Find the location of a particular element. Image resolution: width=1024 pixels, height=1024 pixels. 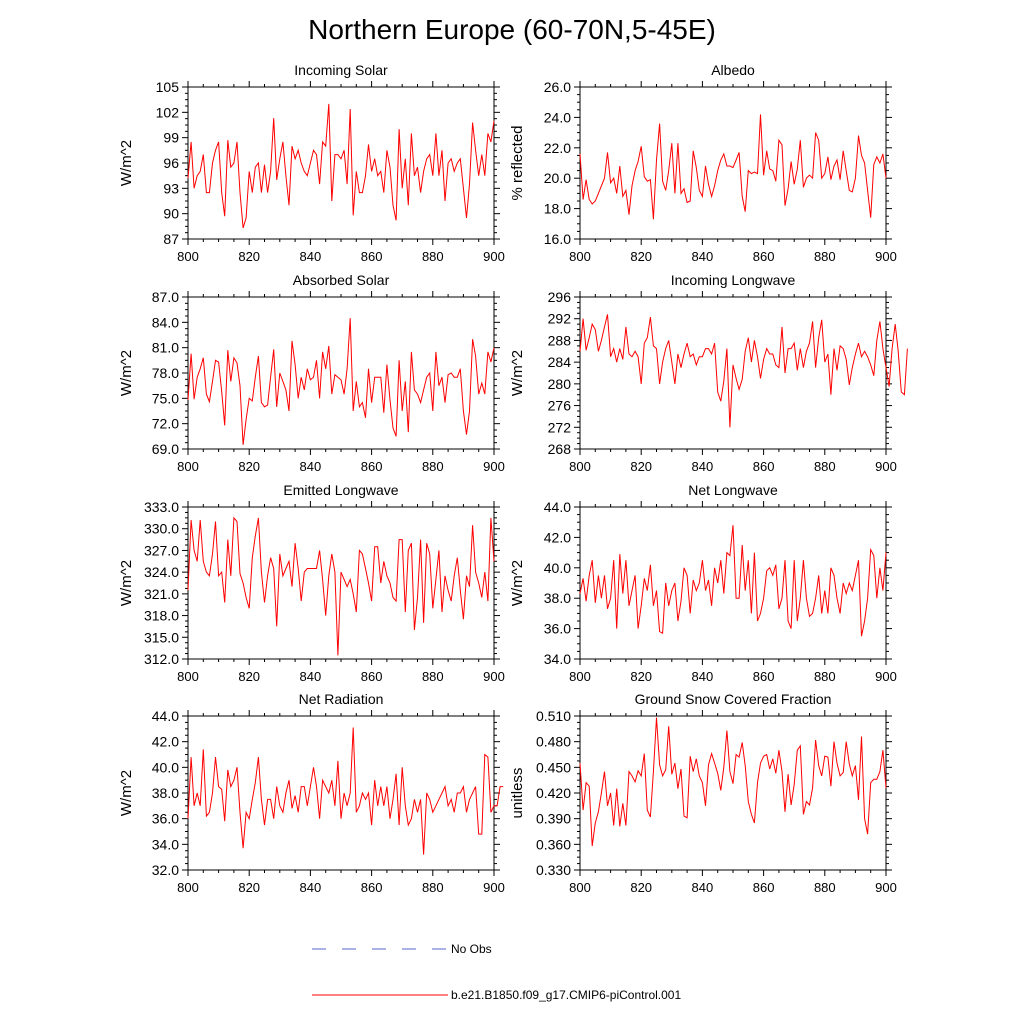

panel-title: Emitted Longwave is located at coordinates (340, 490).